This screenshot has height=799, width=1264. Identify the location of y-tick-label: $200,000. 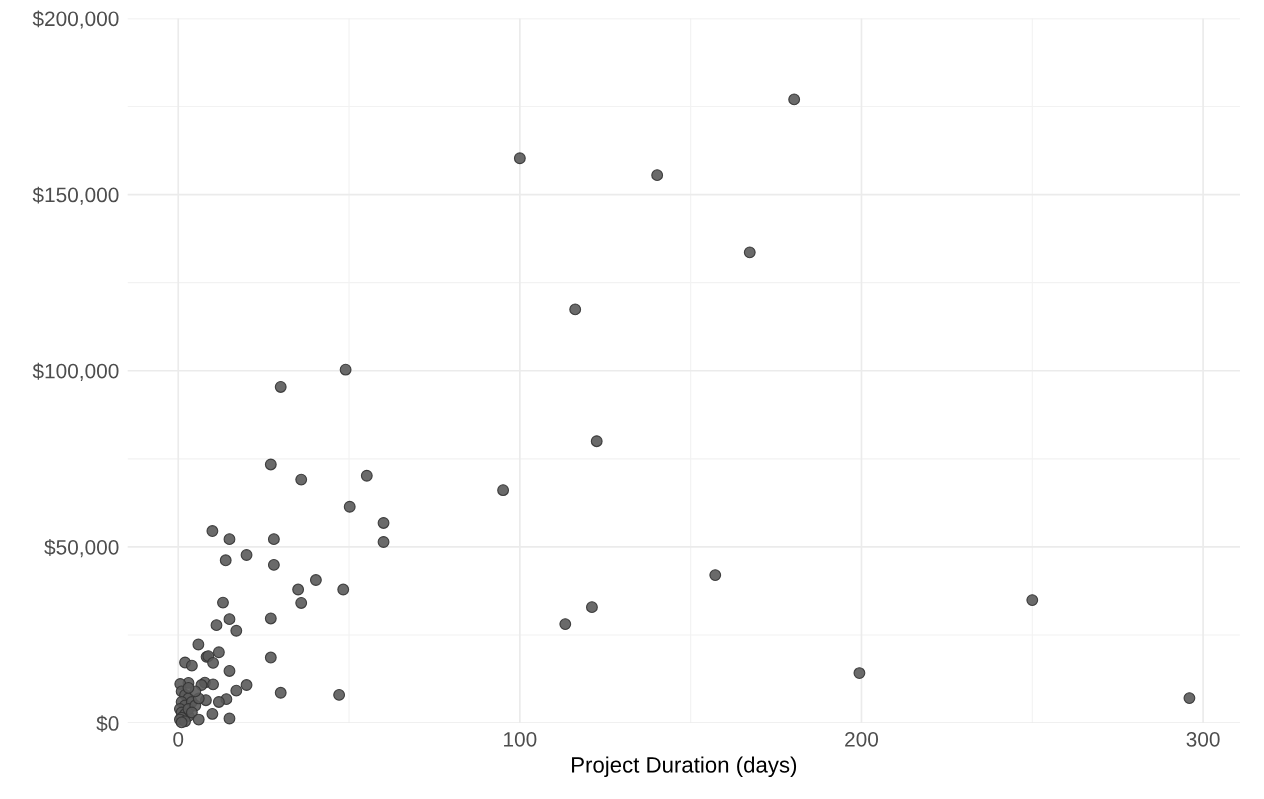
(75, 19).